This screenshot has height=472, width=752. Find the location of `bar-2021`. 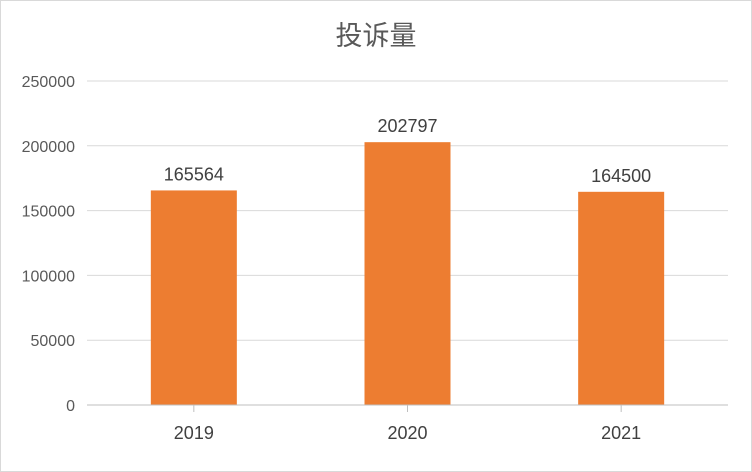

bar-2021 is located at coordinates (621, 298).